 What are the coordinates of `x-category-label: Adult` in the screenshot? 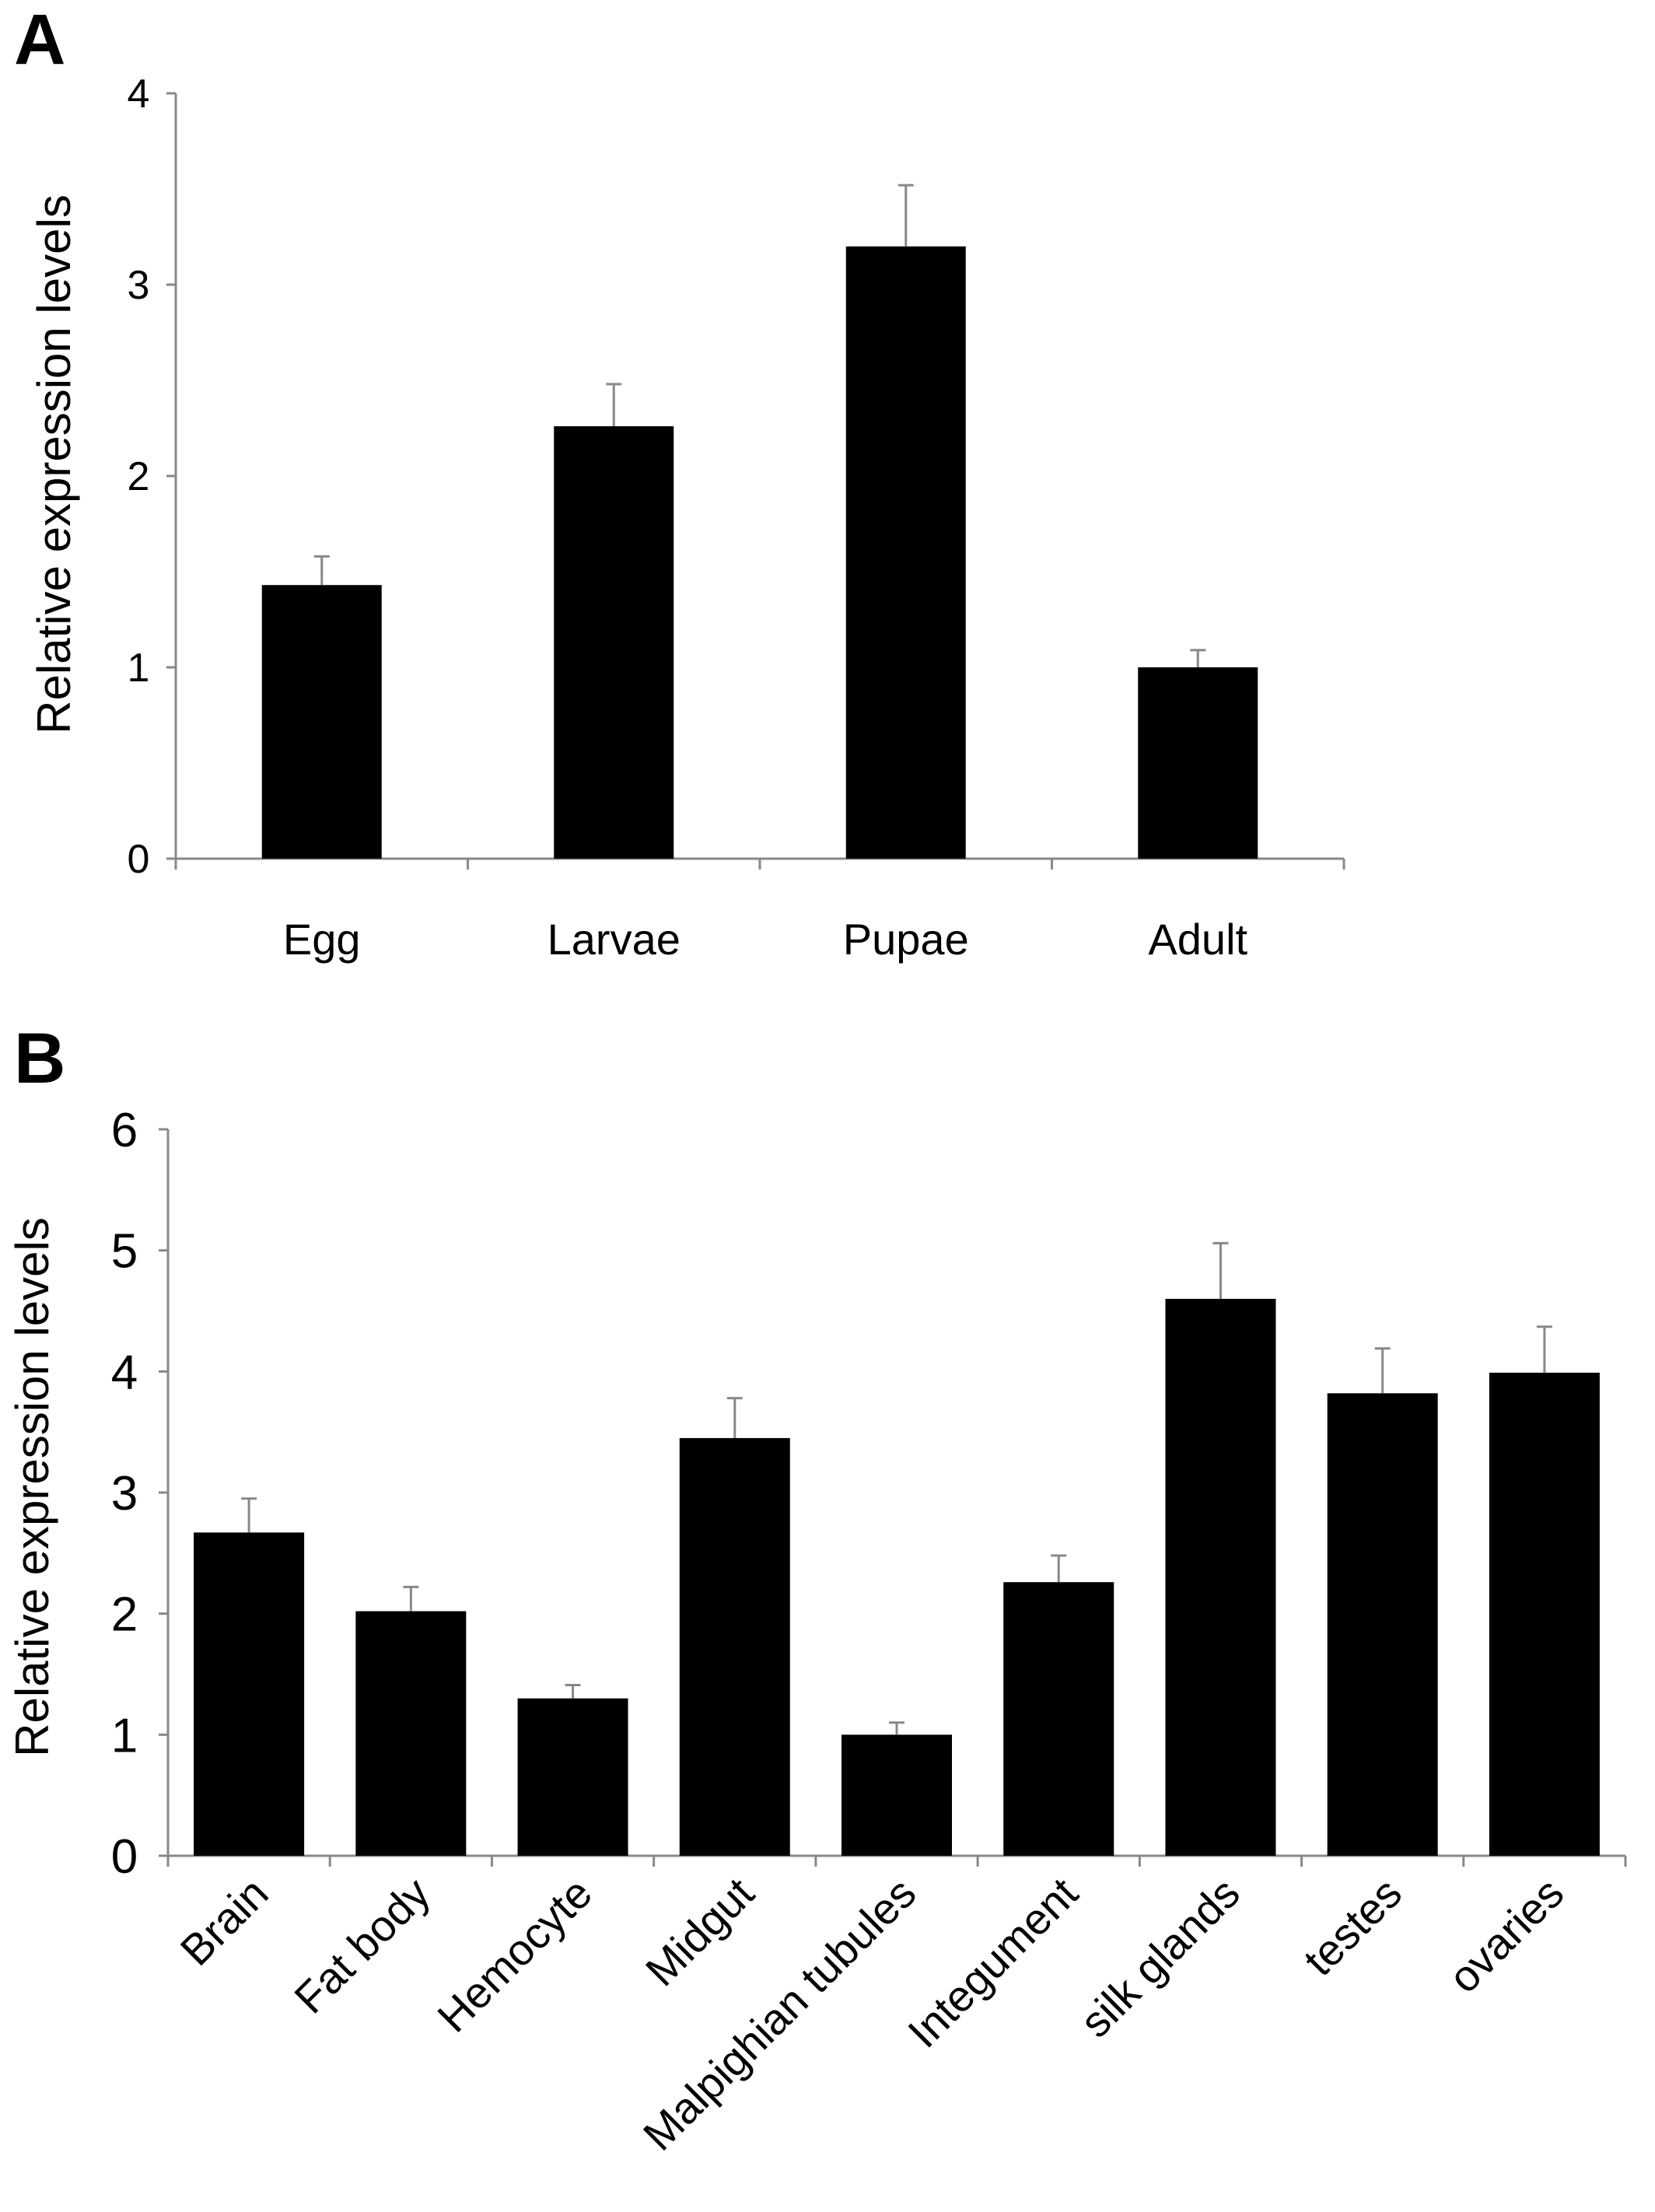 It's located at (1197, 940).